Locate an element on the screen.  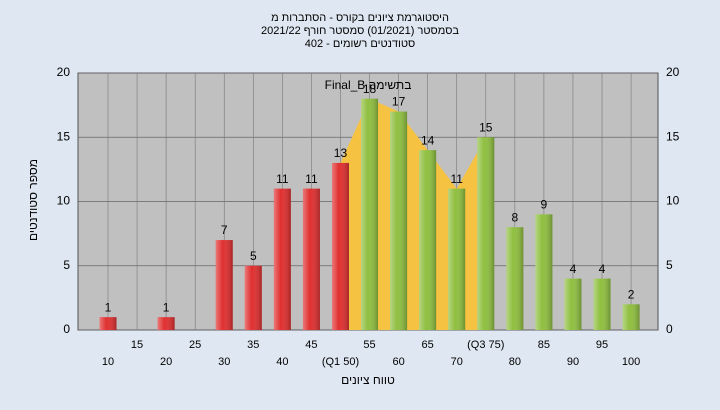
x-tick-label: 10 is located at coordinates (108, 362).